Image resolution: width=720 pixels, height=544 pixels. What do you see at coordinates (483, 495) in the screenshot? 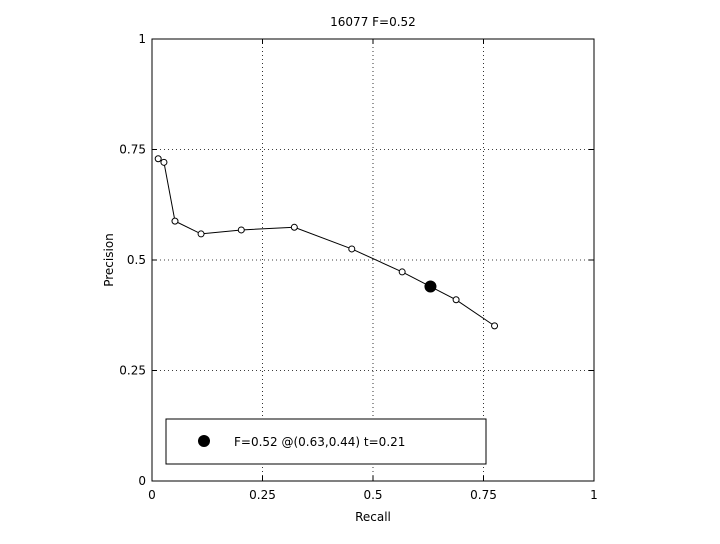
I see `x-tick-label: 0.75` at bounding box center [483, 495].